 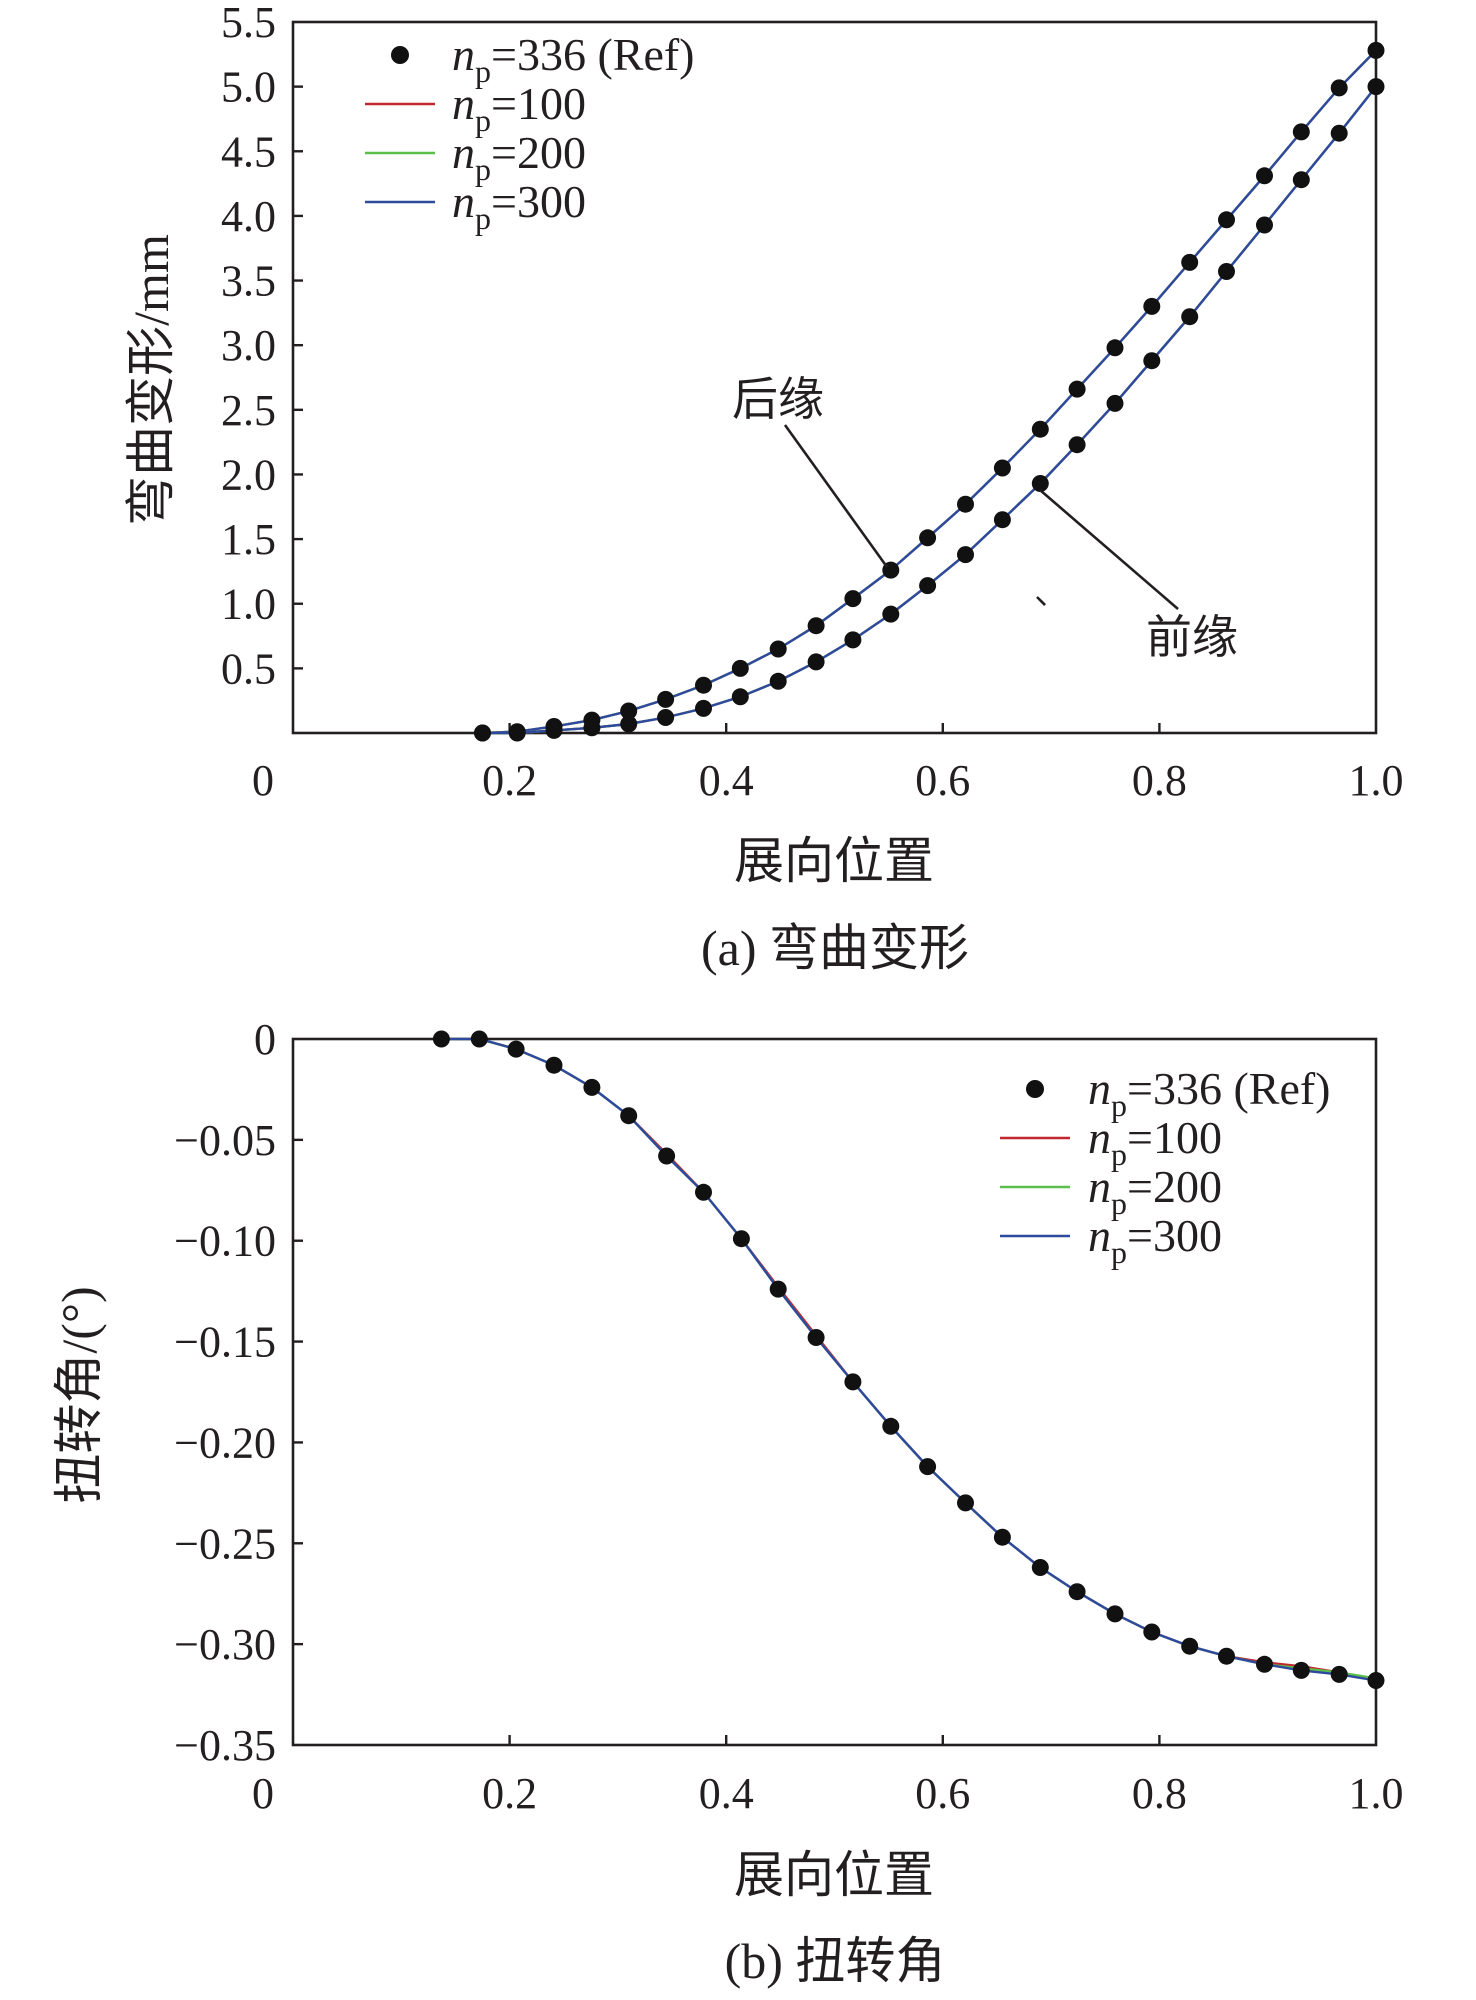 What do you see at coordinates (265, 1039) in the screenshot?
I see `y-tick-label: 0` at bounding box center [265, 1039].